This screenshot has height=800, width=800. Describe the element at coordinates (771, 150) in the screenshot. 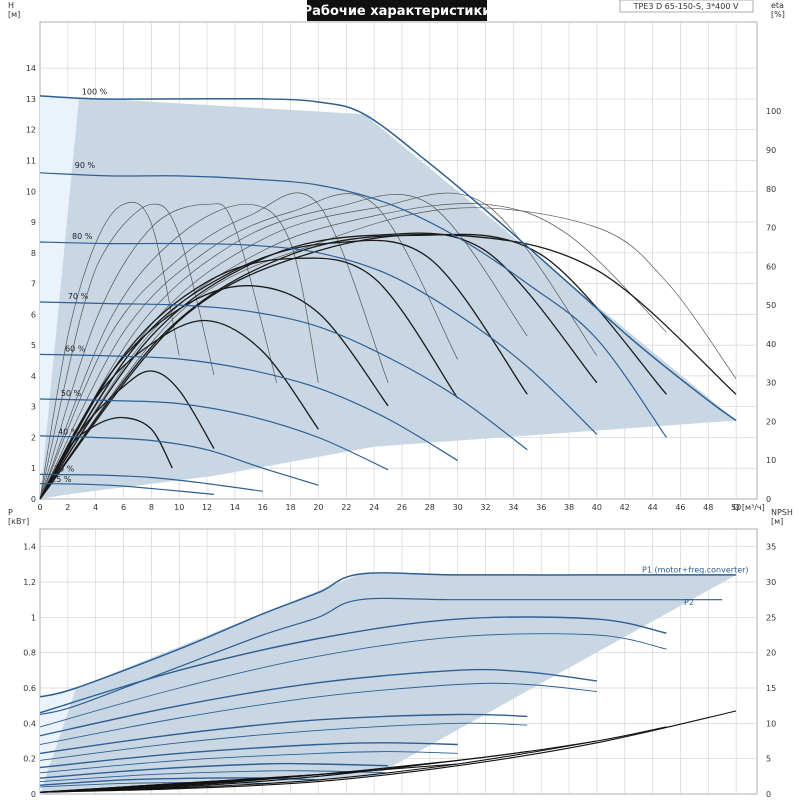

I see `y-right-tick-label: 90` at that location.